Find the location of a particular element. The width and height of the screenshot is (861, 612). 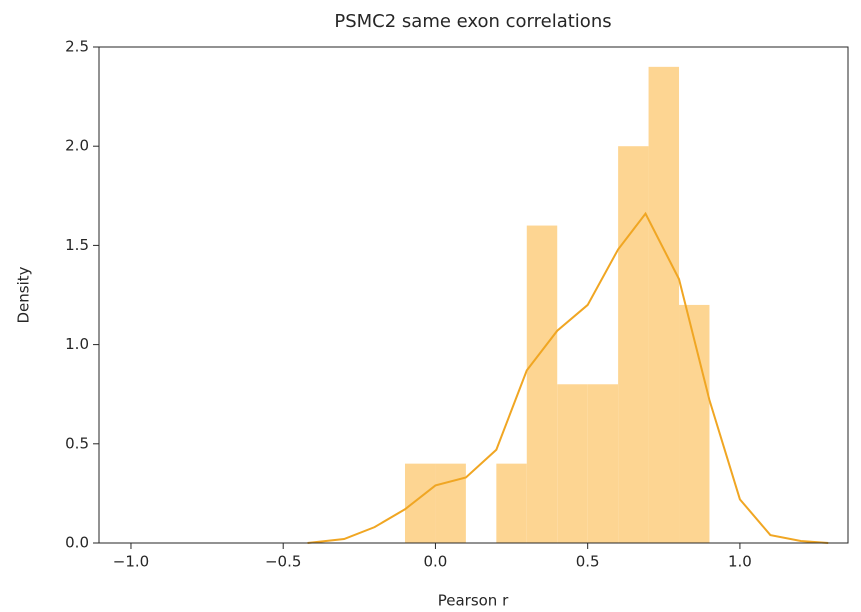

x-tick-label: 0.0 is located at coordinates (436, 562).